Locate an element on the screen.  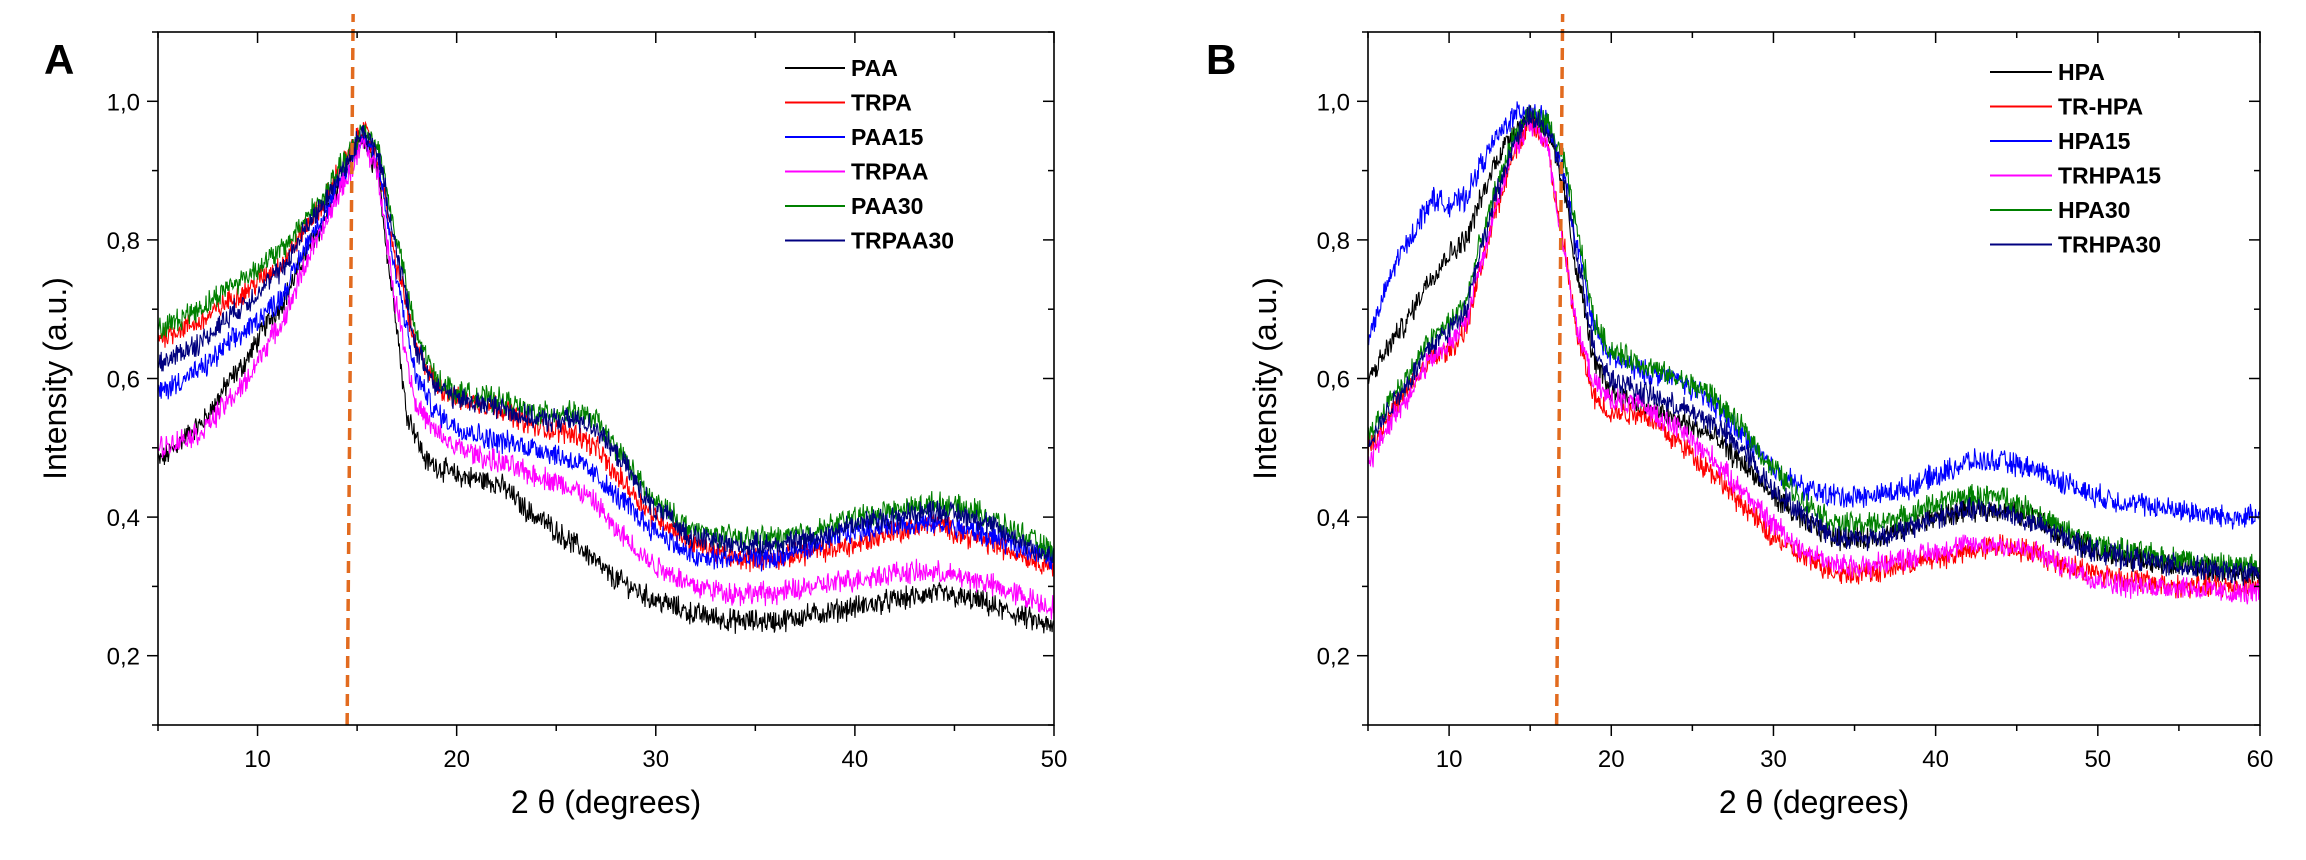
legend-label: TRPAA30 is located at coordinates (902, 241).